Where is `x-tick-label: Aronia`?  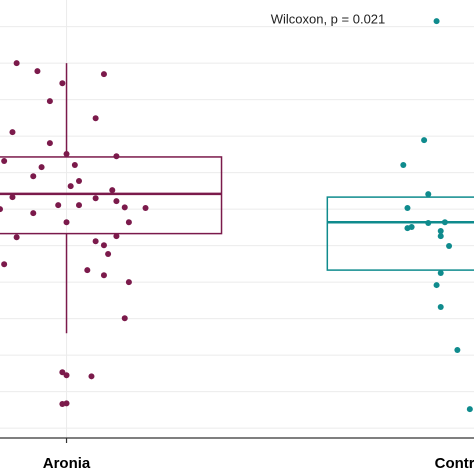 x-tick-label: Aronia is located at coordinates (67, 463).